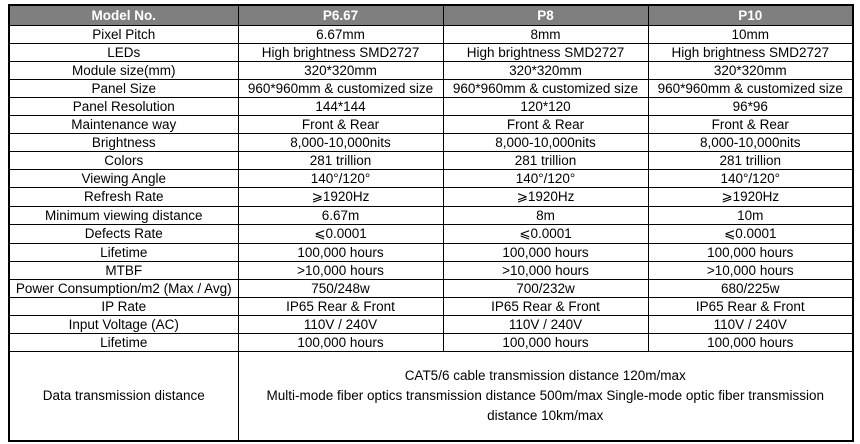 Image resolution: width=860 pixels, height=444 pixels. What do you see at coordinates (123, 124) in the screenshot?
I see `row-label-cell: Maintenance way` at bounding box center [123, 124].